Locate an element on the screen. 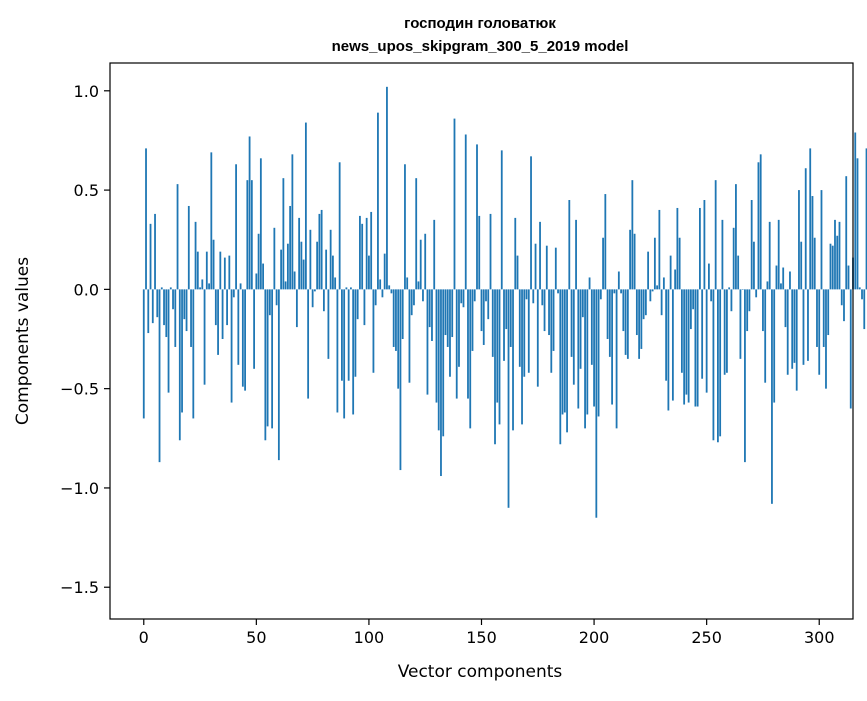 The height and width of the screenshot is (701, 867). x-tick-label: 50 is located at coordinates (256, 637).